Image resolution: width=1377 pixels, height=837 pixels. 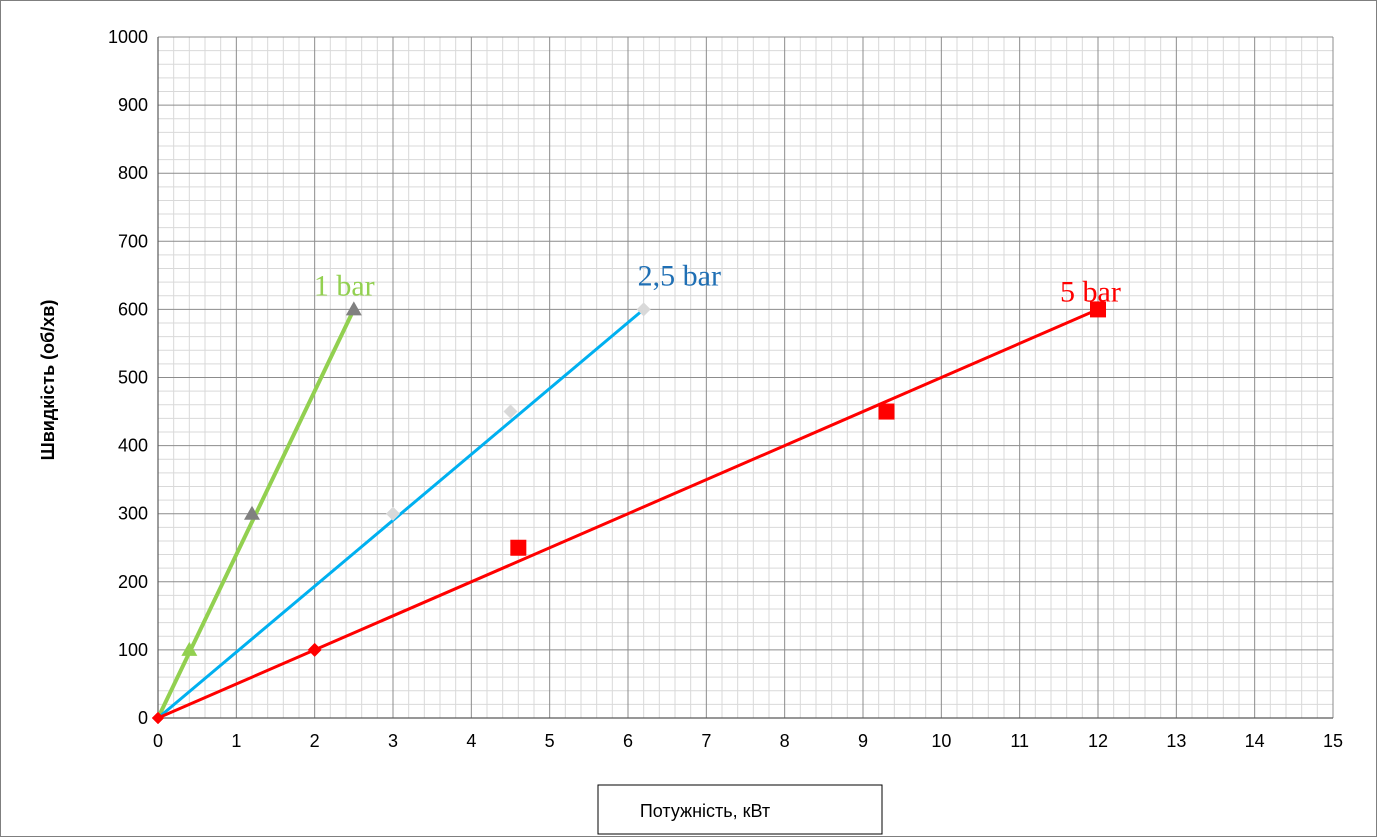 I want to click on series-labels: 1 bar 2,5 bar 5 bar, so click(x=717, y=283).